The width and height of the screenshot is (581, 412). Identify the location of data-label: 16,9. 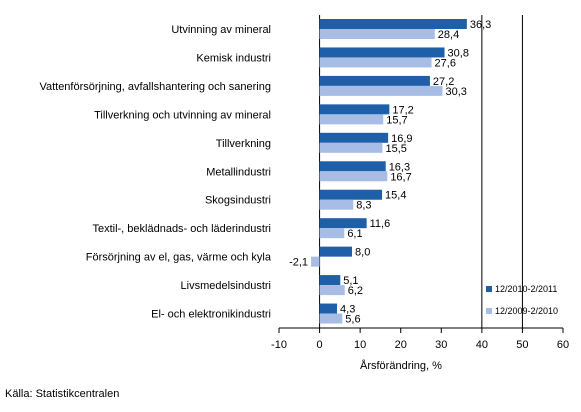
(401, 139).